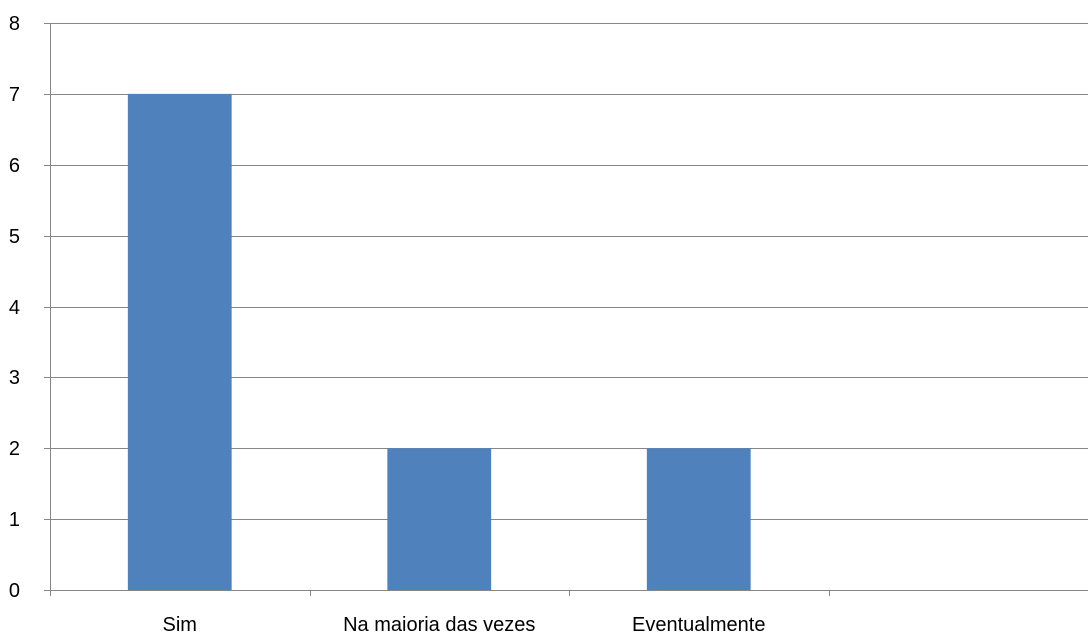  What do you see at coordinates (14, 591) in the screenshot?
I see `y-tick-label: 0` at bounding box center [14, 591].